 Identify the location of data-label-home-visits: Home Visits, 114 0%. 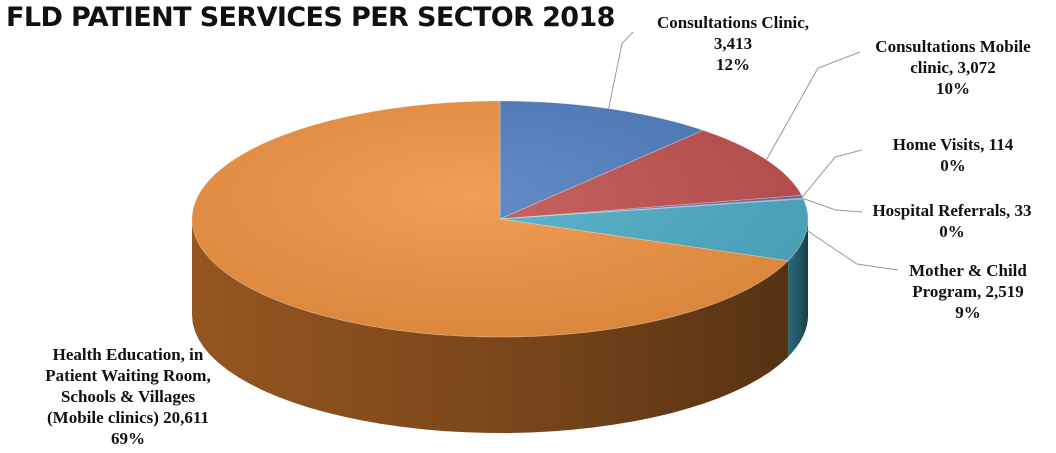
(953, 155).